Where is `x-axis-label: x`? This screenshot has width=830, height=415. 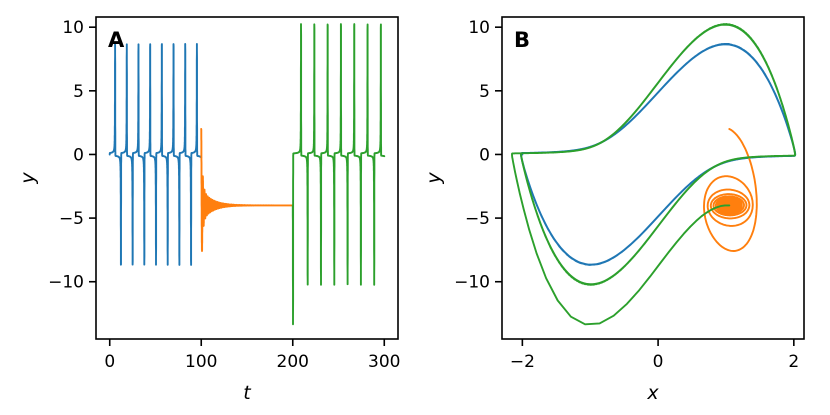 x-axis-label: x is located at coordinates (652, 393).